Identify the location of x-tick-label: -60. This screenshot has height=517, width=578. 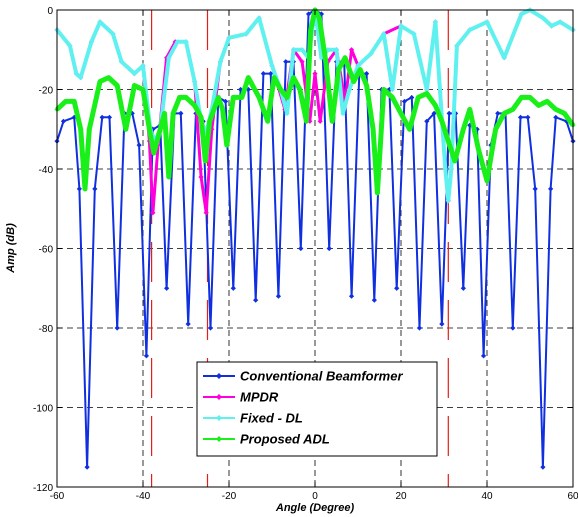
(57, 496).